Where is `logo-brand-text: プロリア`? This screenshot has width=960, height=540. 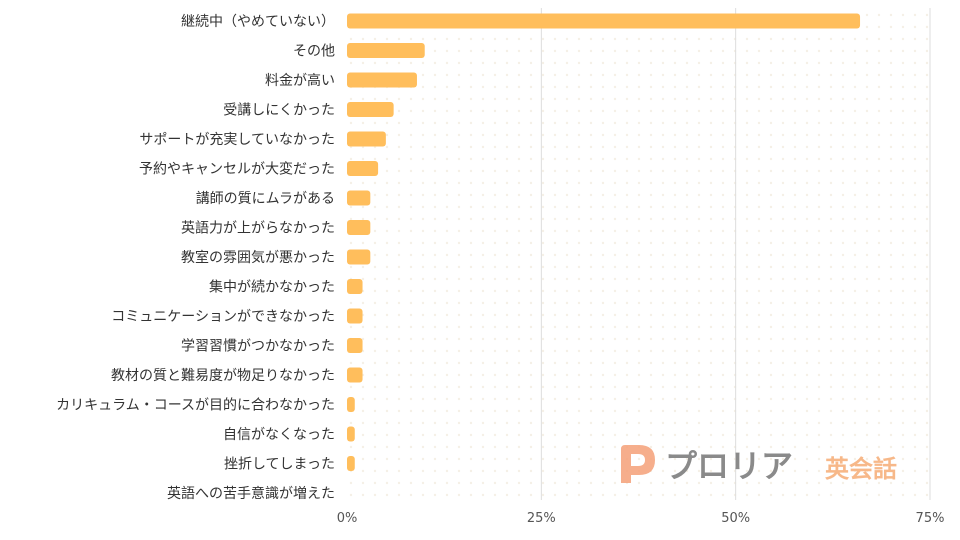 logo-brand-text: プロリア is located at coordinates (729, 466).